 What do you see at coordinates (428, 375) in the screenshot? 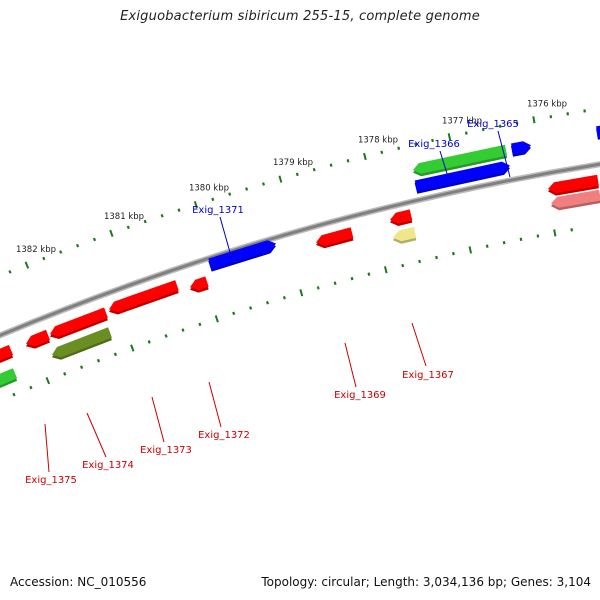
I see `gene-label: Exig_1367` at bounding box center [428, 375].